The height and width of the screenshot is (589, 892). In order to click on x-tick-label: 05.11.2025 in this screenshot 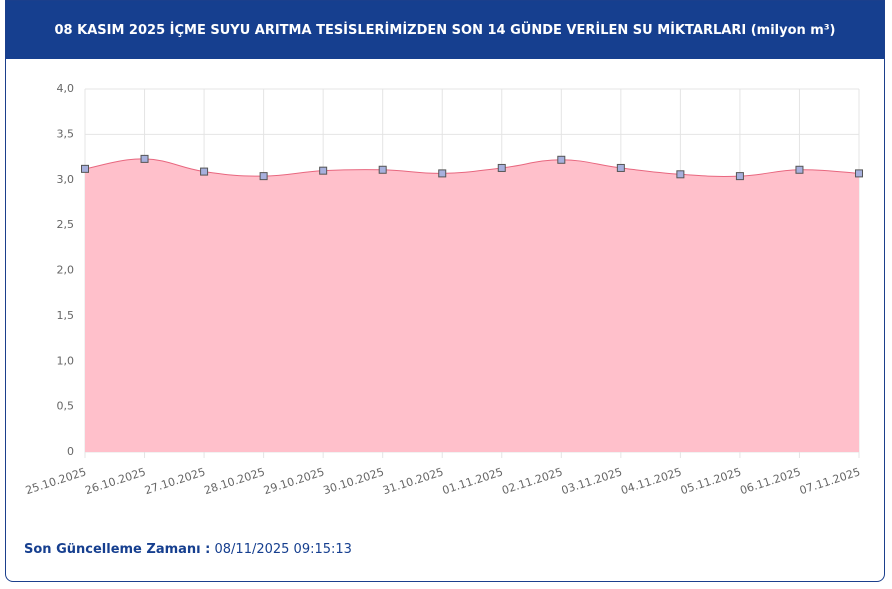, I will do `click(711, 481)`.